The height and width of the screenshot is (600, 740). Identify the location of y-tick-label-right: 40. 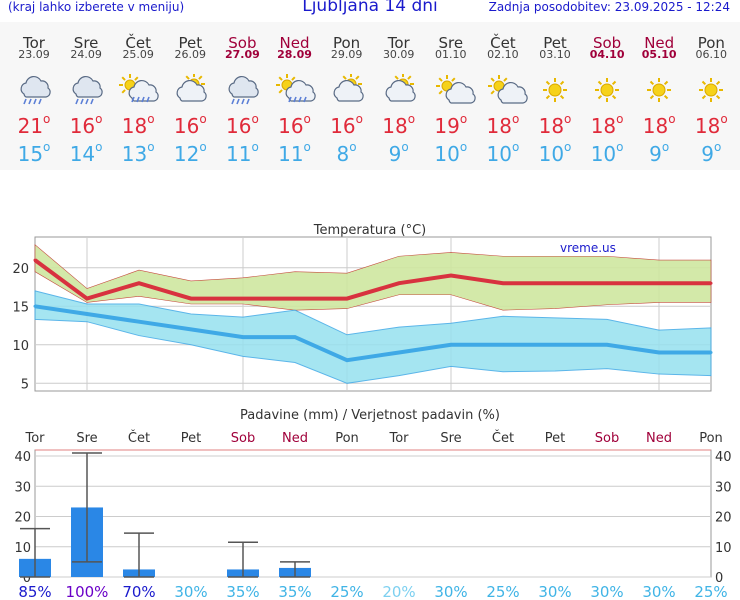
(723, 457).